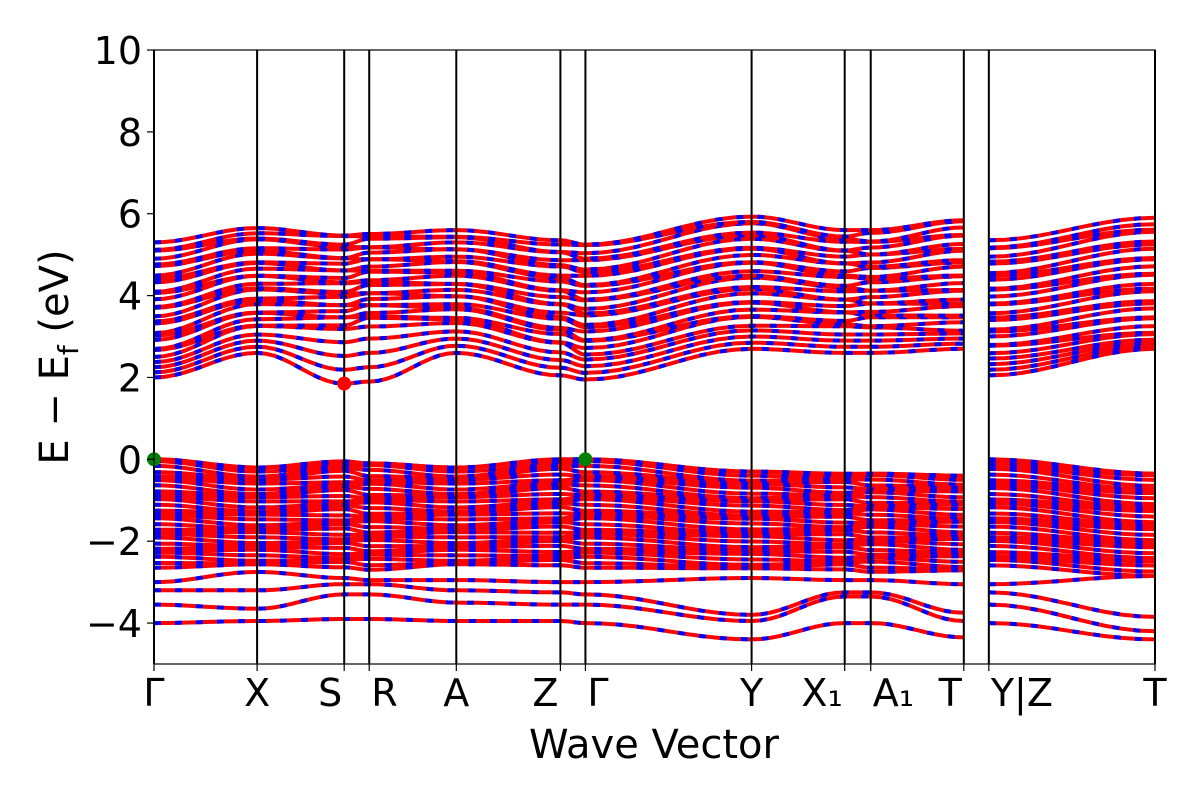 This screenshot has height=804, width=1200. I want to click on y-tick-label: 10, so click(118, 51).